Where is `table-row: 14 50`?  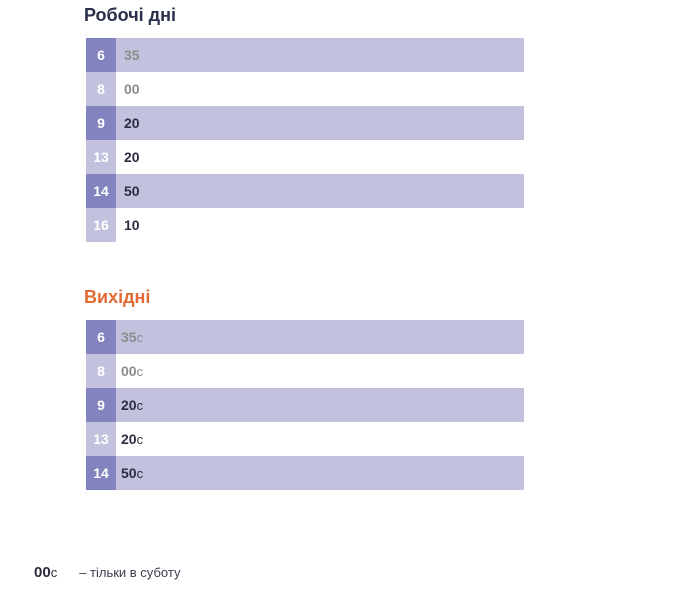
table-row: 14 50 is located at coordinates (305, 191).